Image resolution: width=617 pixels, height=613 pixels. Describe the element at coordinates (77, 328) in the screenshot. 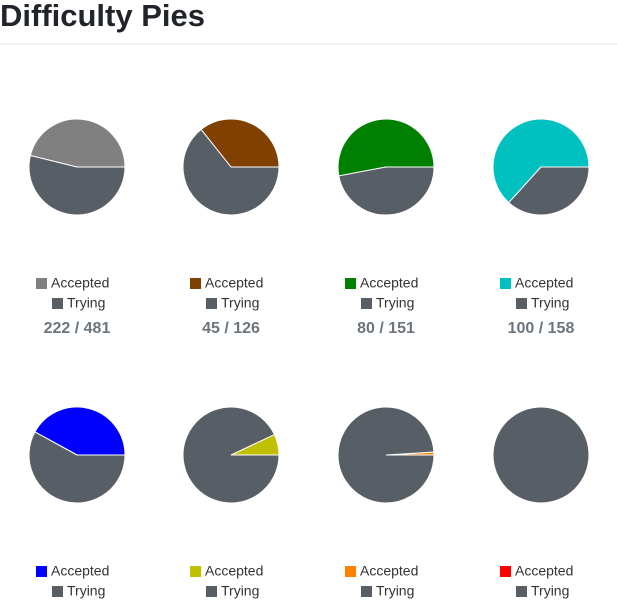

I see `count-label: 222 / 481` at that location.